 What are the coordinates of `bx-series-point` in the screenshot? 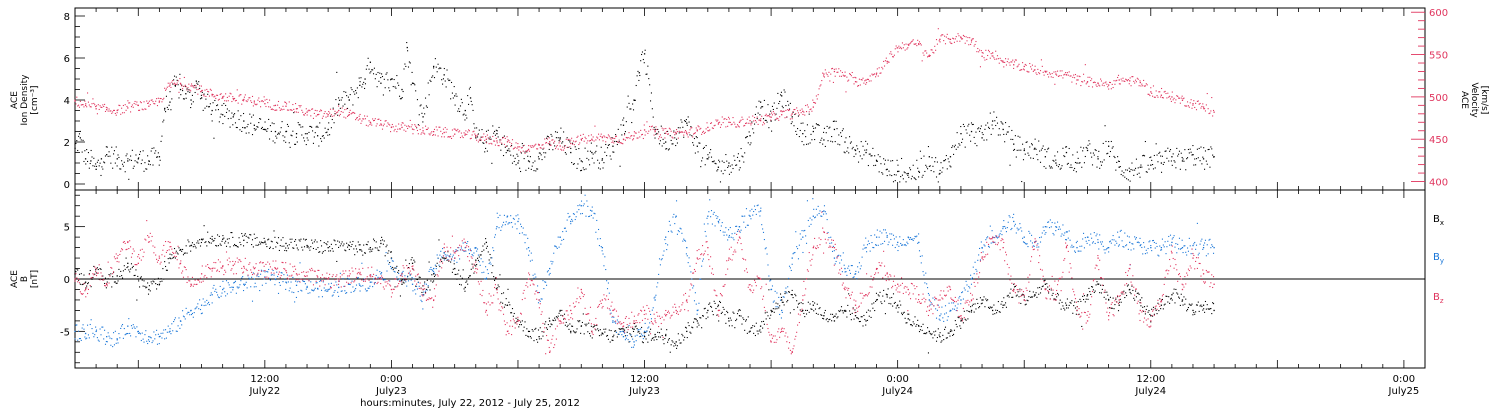 It's located at (760, 326).